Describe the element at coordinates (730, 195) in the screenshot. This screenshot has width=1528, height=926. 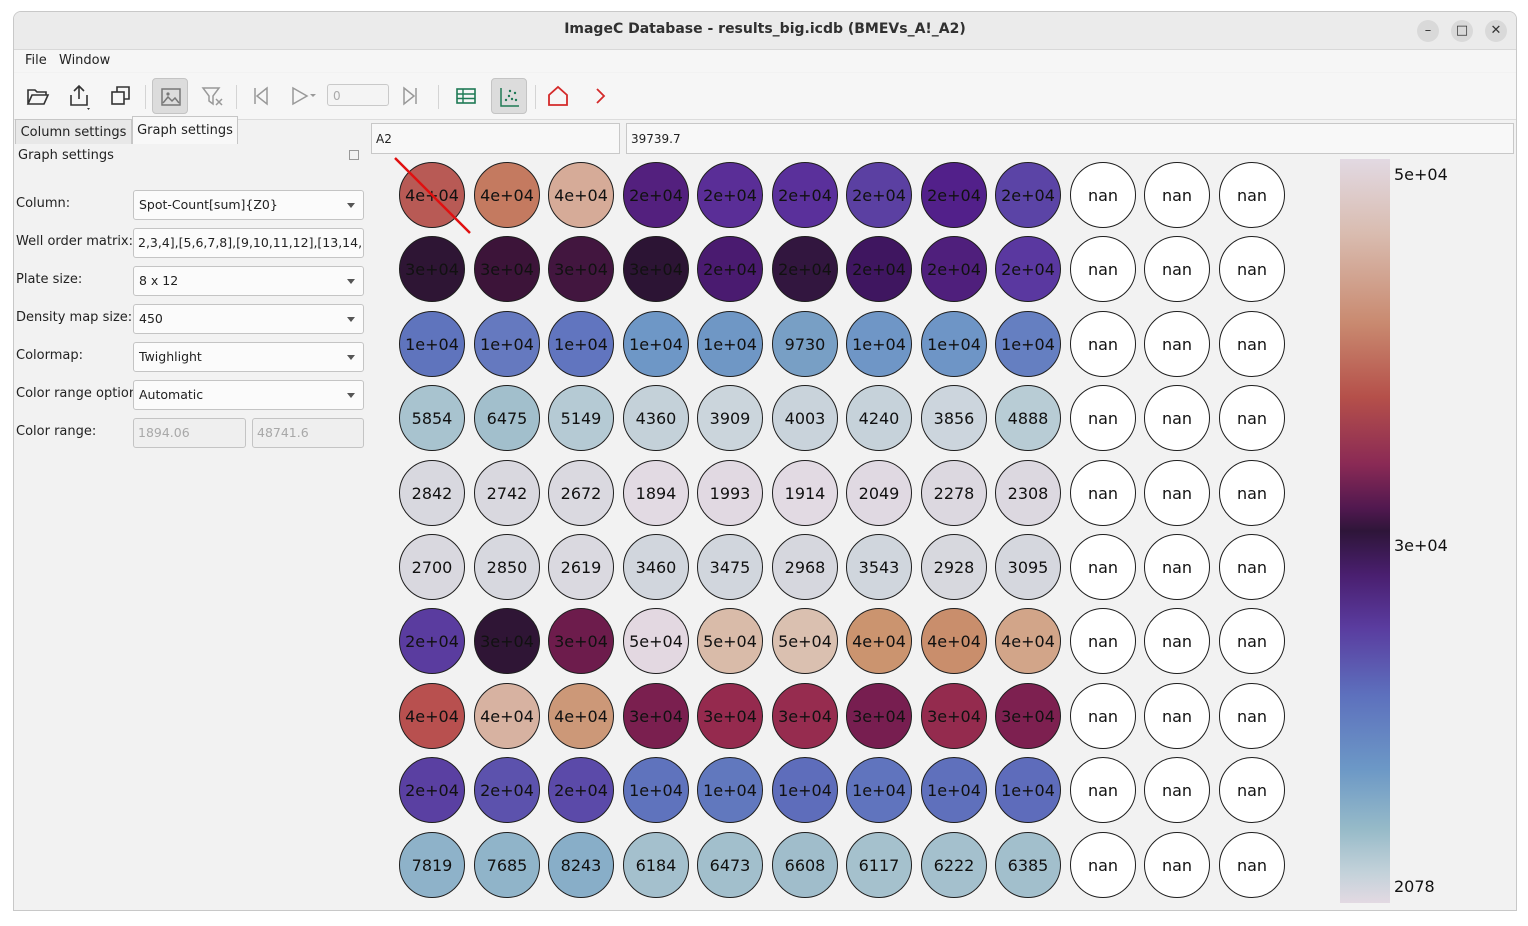
I see `well-A5: 2e+04` at that location.